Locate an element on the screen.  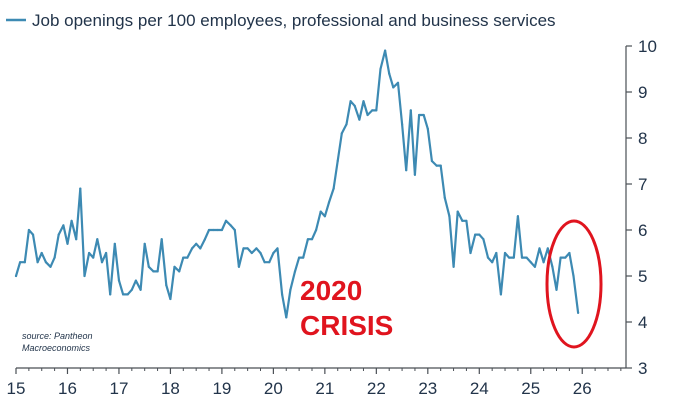
x-tick-label-25: 25 is located at coordinates (530, 388).